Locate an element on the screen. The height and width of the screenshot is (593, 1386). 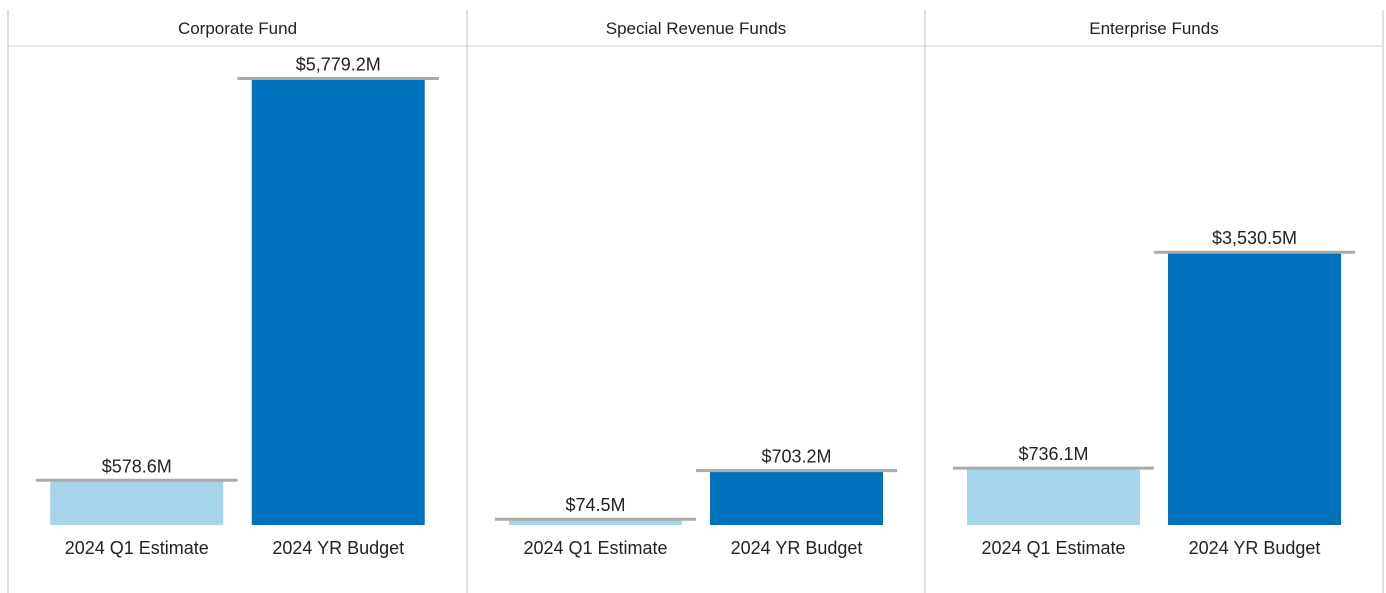
tick-label-estimate-panel-2: 2024 Q1 Estimate is located at coordinates (1053, 548).